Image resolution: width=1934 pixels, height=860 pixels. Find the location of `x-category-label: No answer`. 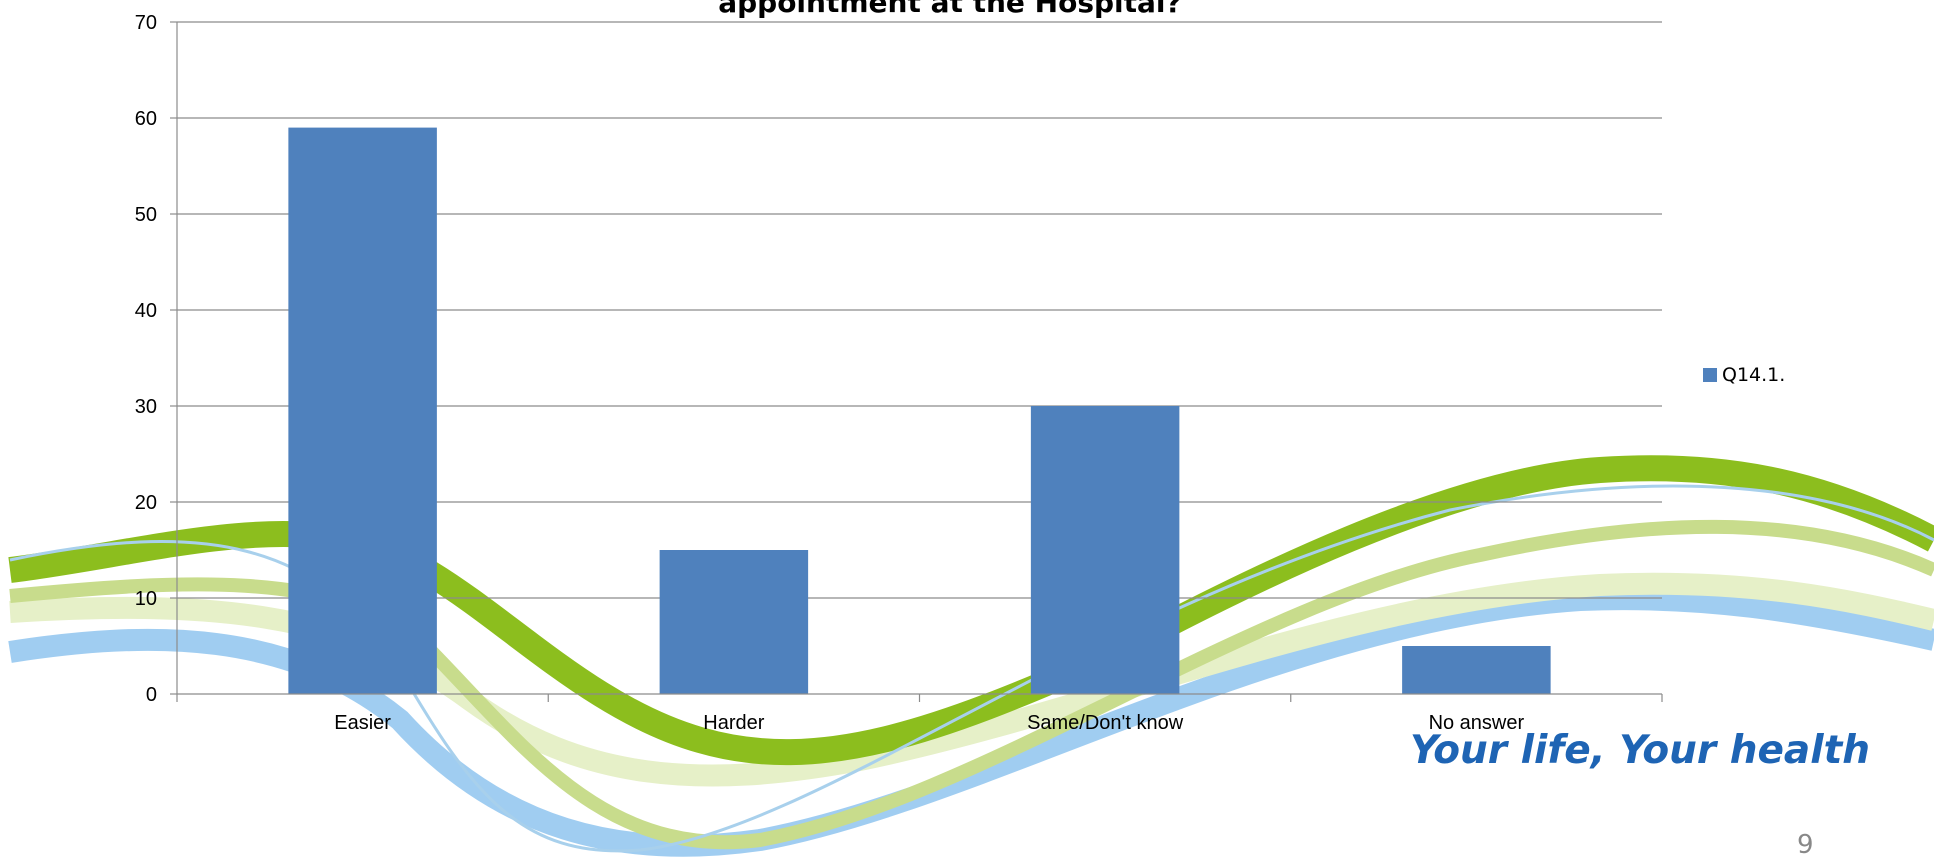

x-category-label: No answer is located at coordinates (1477, 723).